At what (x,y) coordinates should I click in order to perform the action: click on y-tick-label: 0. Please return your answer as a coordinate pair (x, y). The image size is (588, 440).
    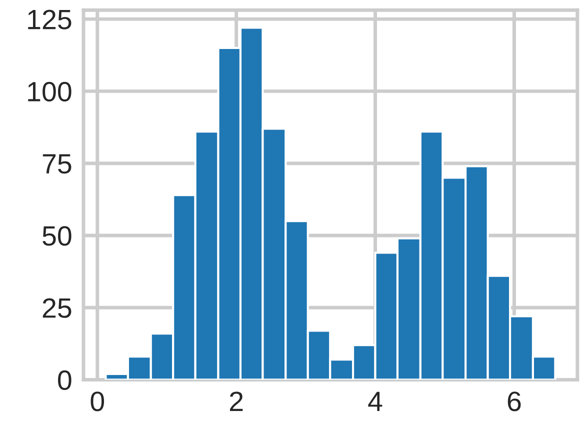
    Looking at the image, I should click on (65, 380).